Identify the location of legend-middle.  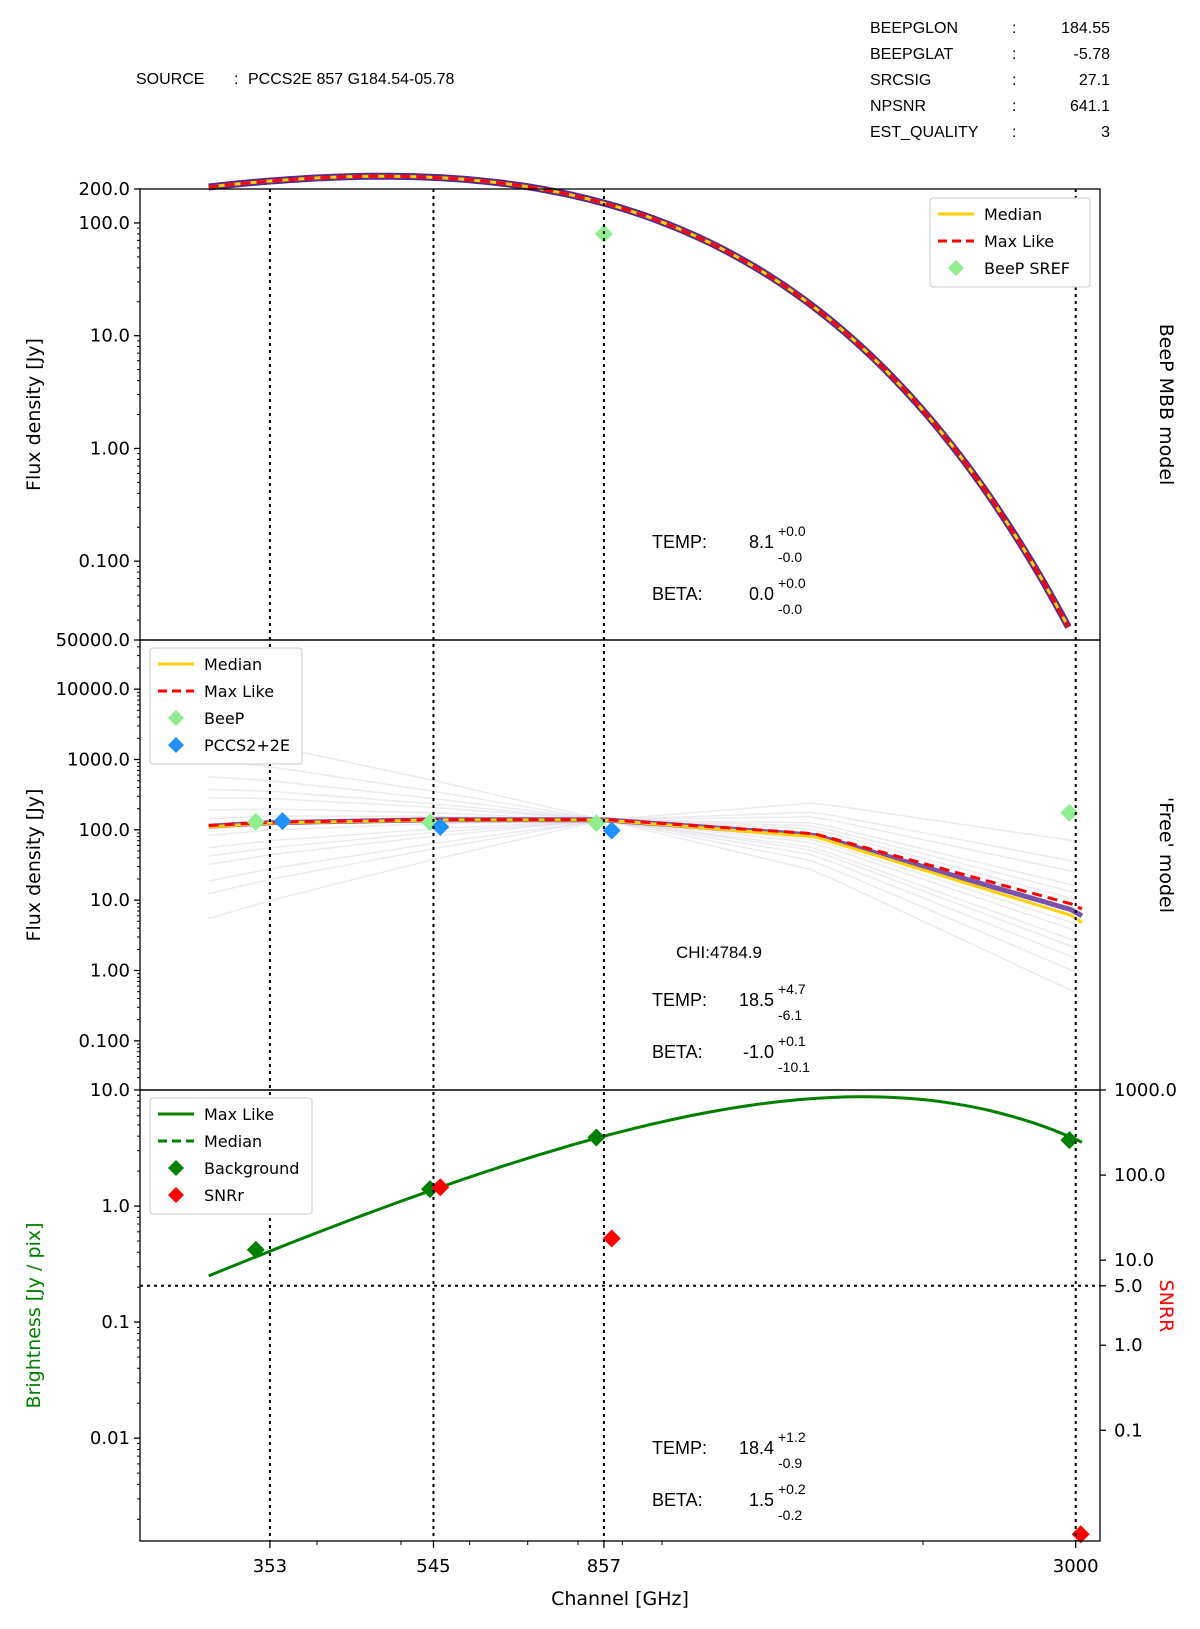
(226, 706).